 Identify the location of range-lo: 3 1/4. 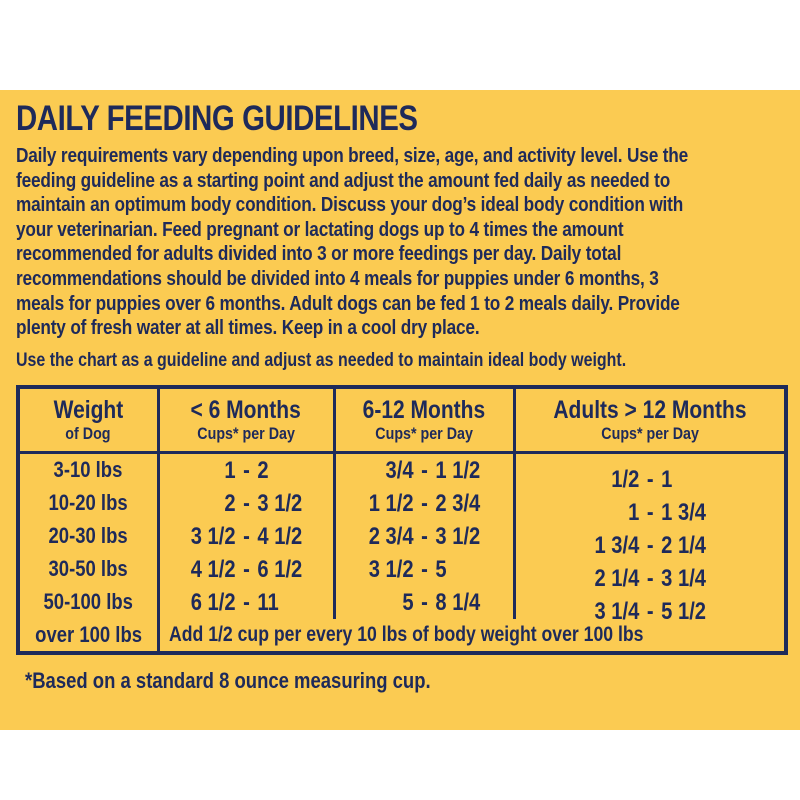
(616, 611).